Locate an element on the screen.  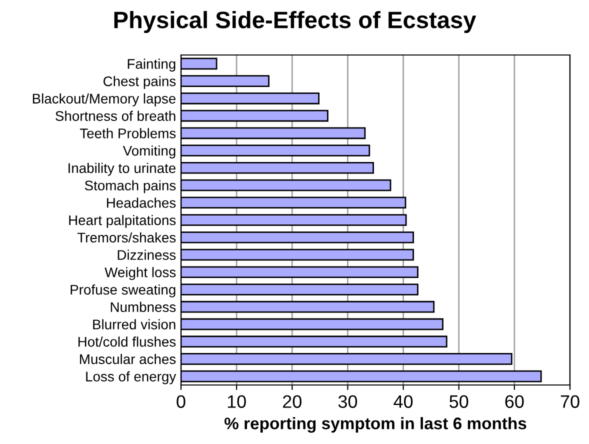
x-tick-label: 70 is located at coordinates (570, 401).